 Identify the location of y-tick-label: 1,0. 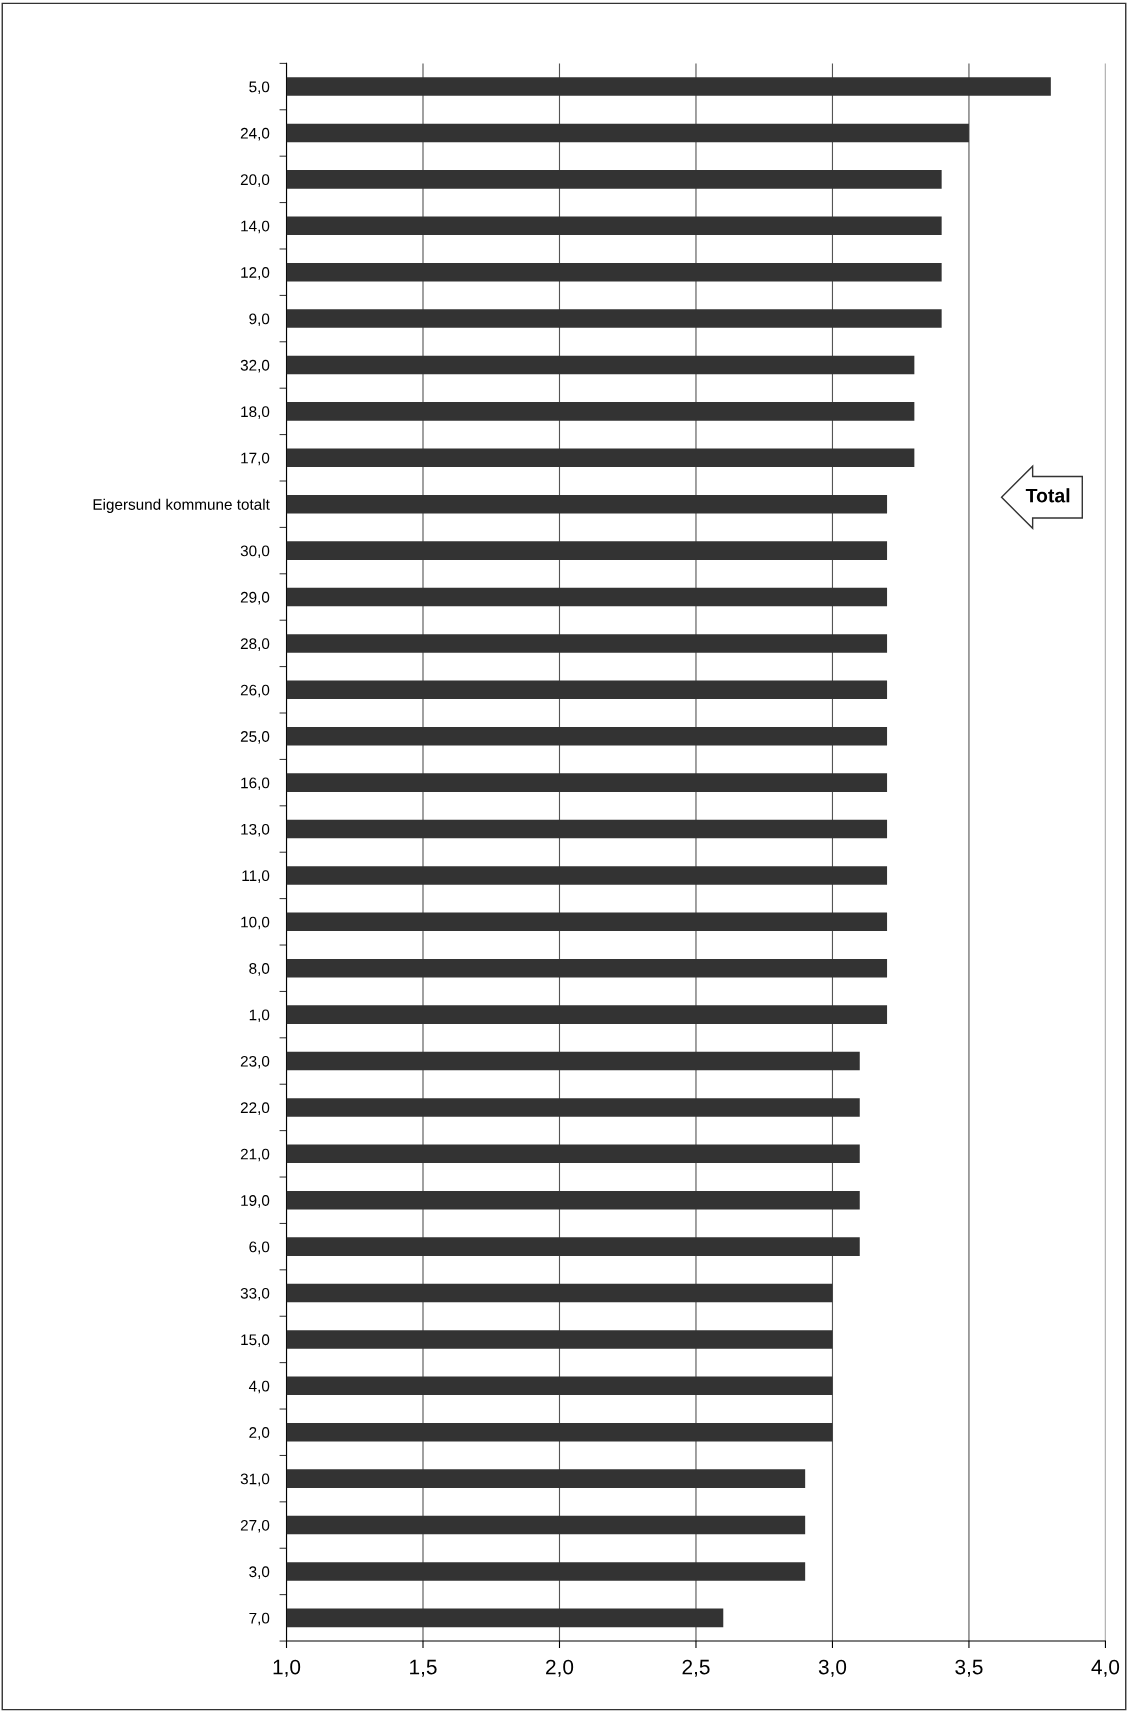
(259, 1016).